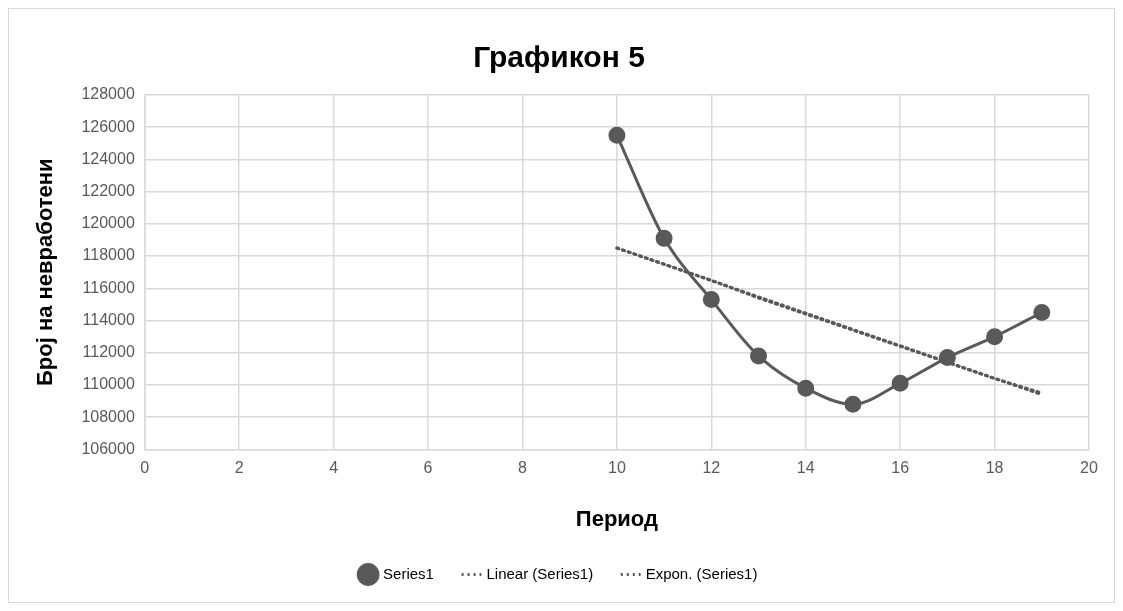  Describe the element at coordinates (617, 468) in the screenshot. I see `x-tick-label: 10` at that location.